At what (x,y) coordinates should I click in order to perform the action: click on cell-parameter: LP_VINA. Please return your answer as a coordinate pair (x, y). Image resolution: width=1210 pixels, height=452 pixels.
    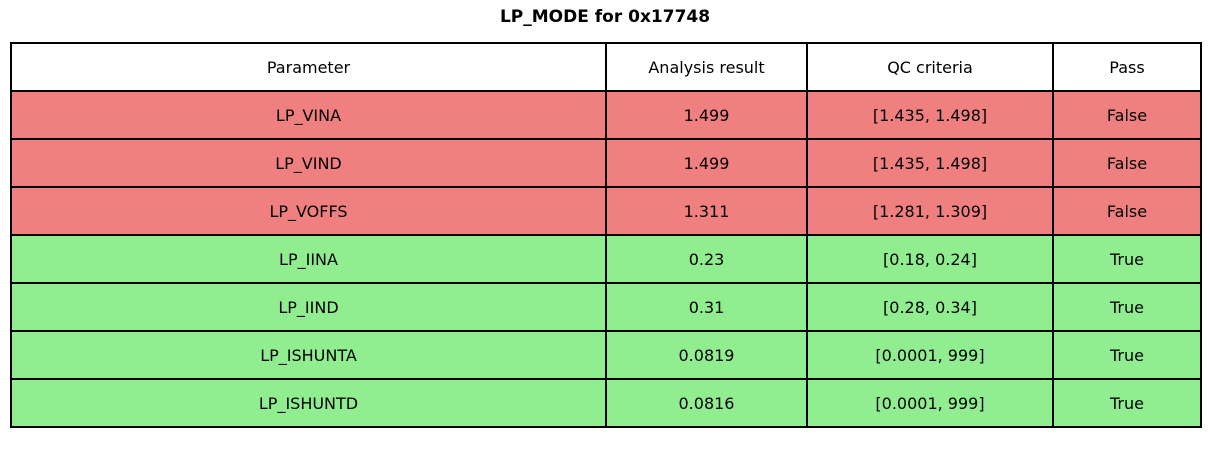
    Looking at the image, I should click on (308, 115).